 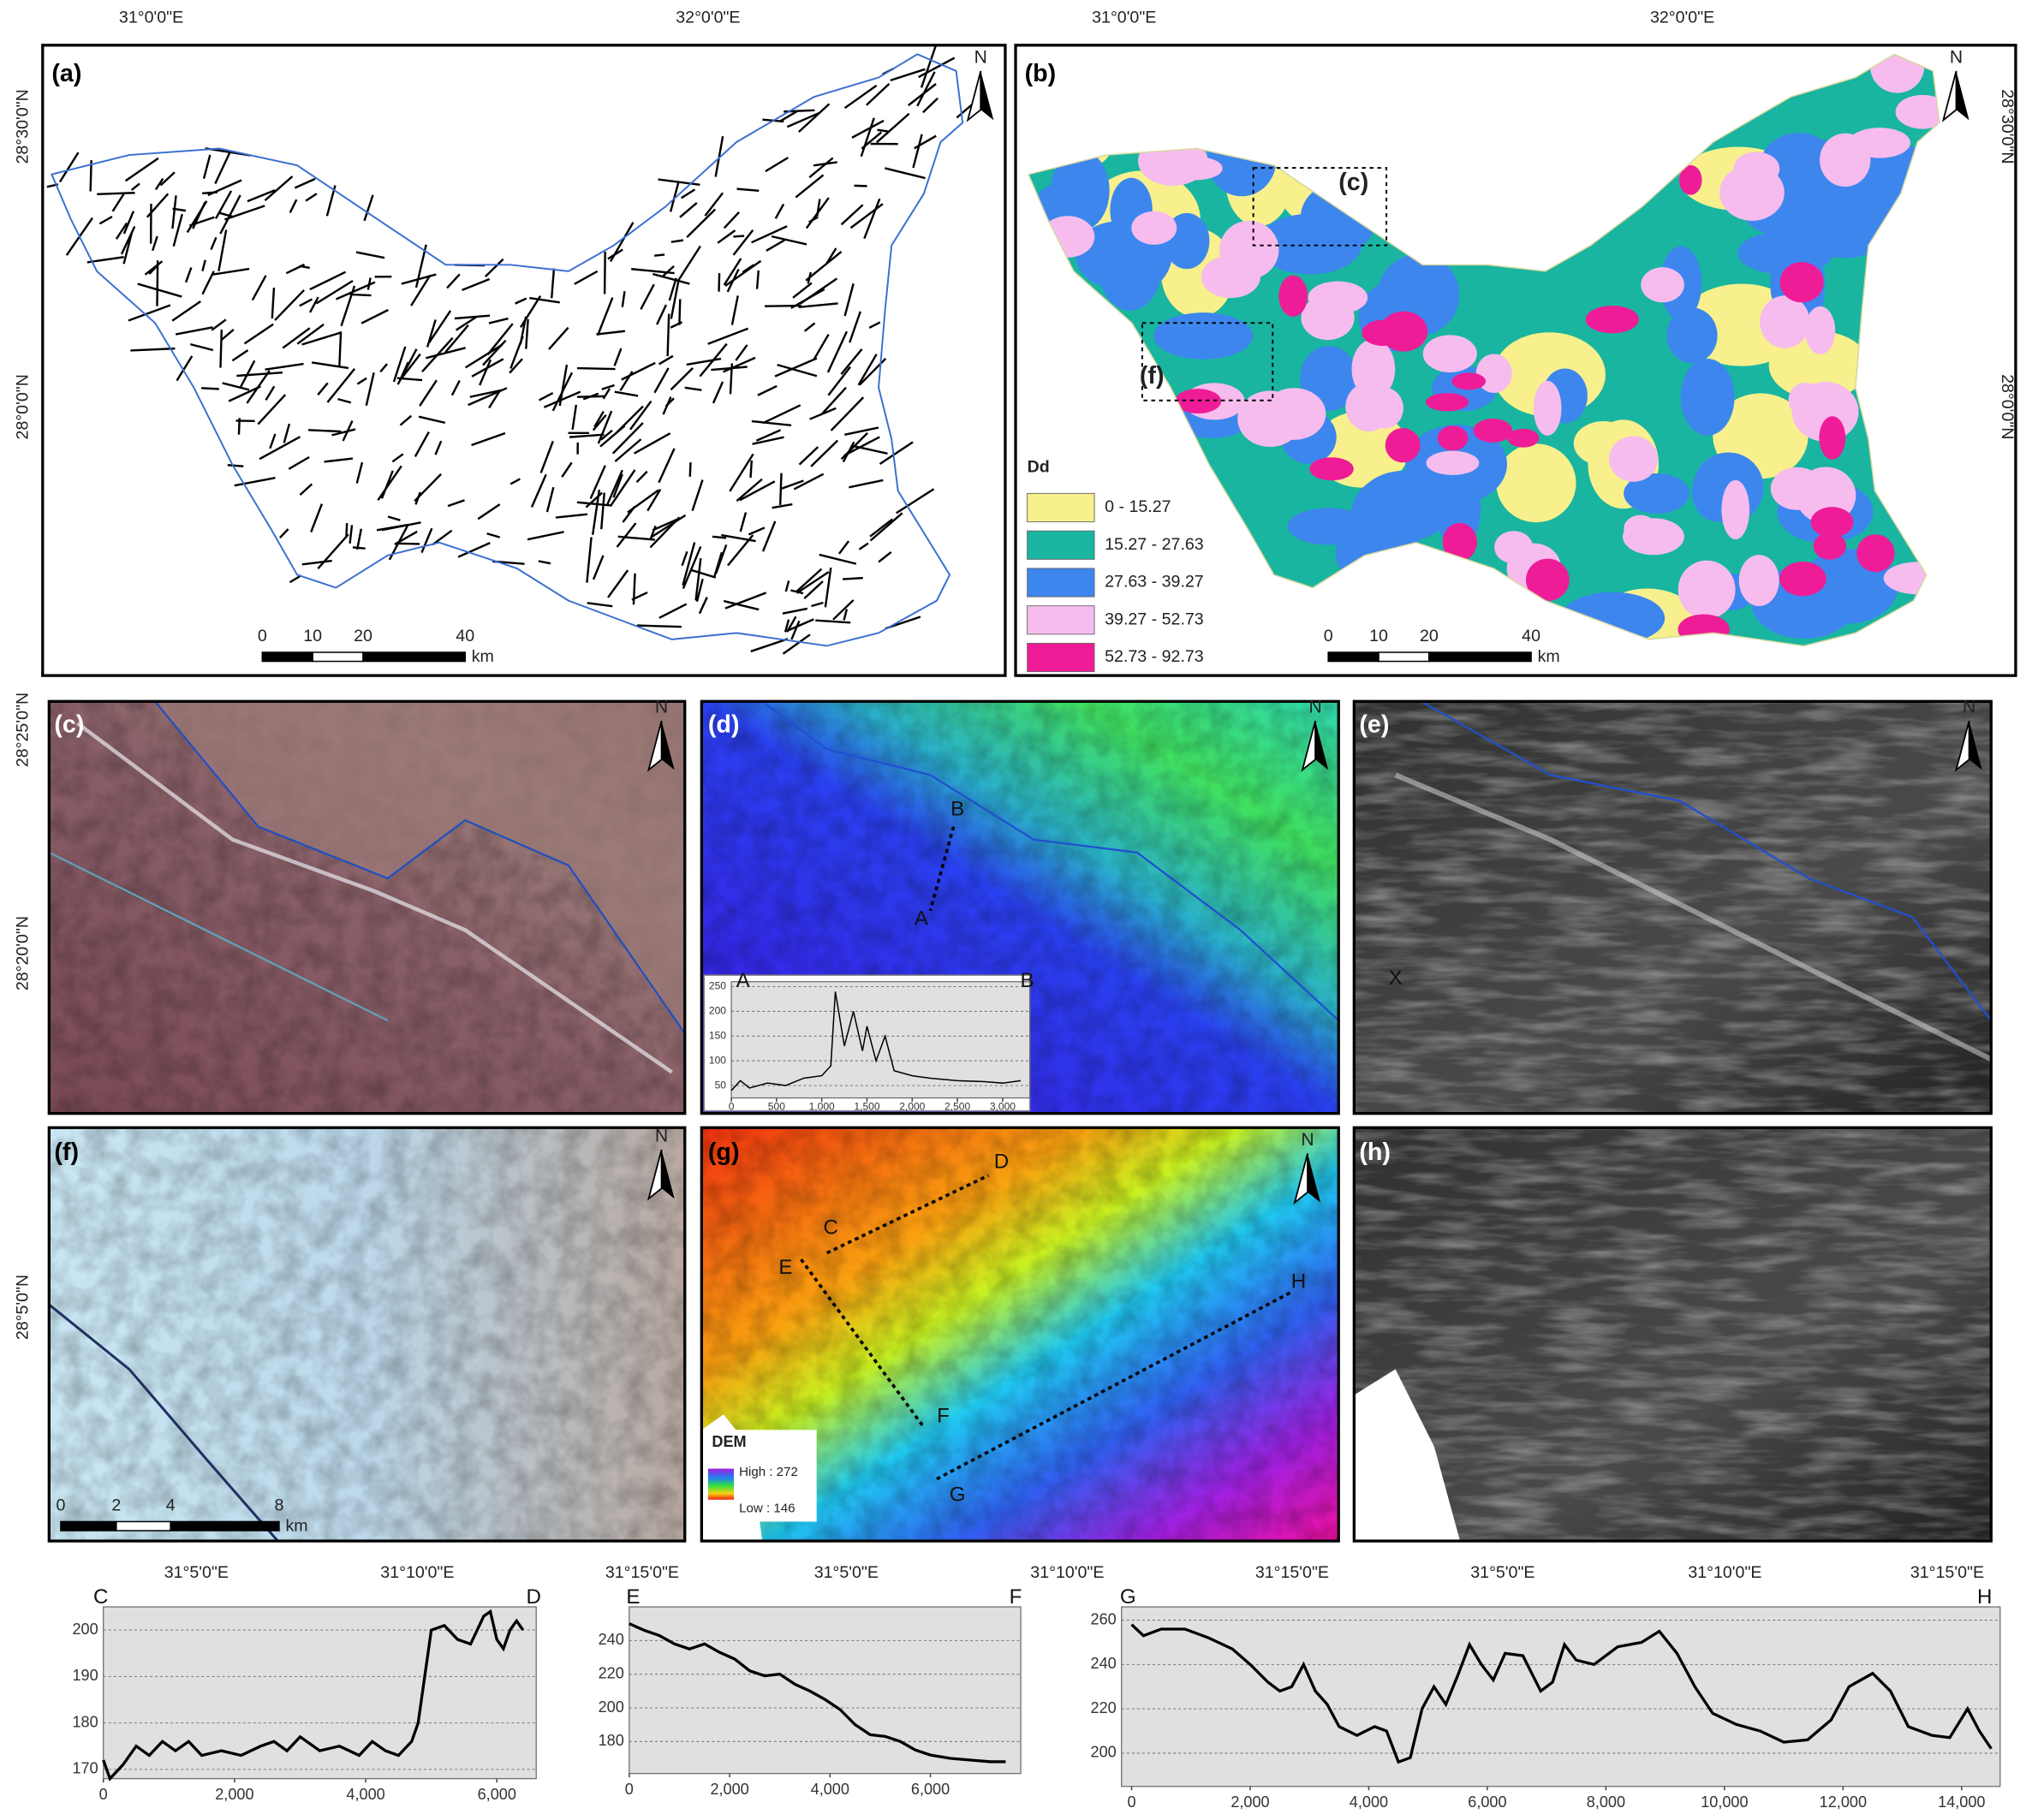 I want to click on panel-label: (a), so click(x=66, y=74).